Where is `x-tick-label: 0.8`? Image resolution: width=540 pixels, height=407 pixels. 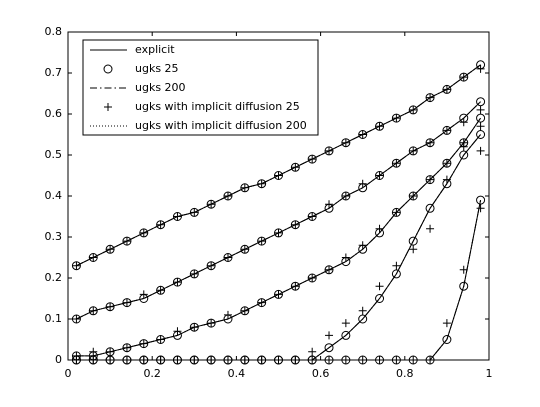
x-tick-label: 0.8 is located at coordinates (405, 373).